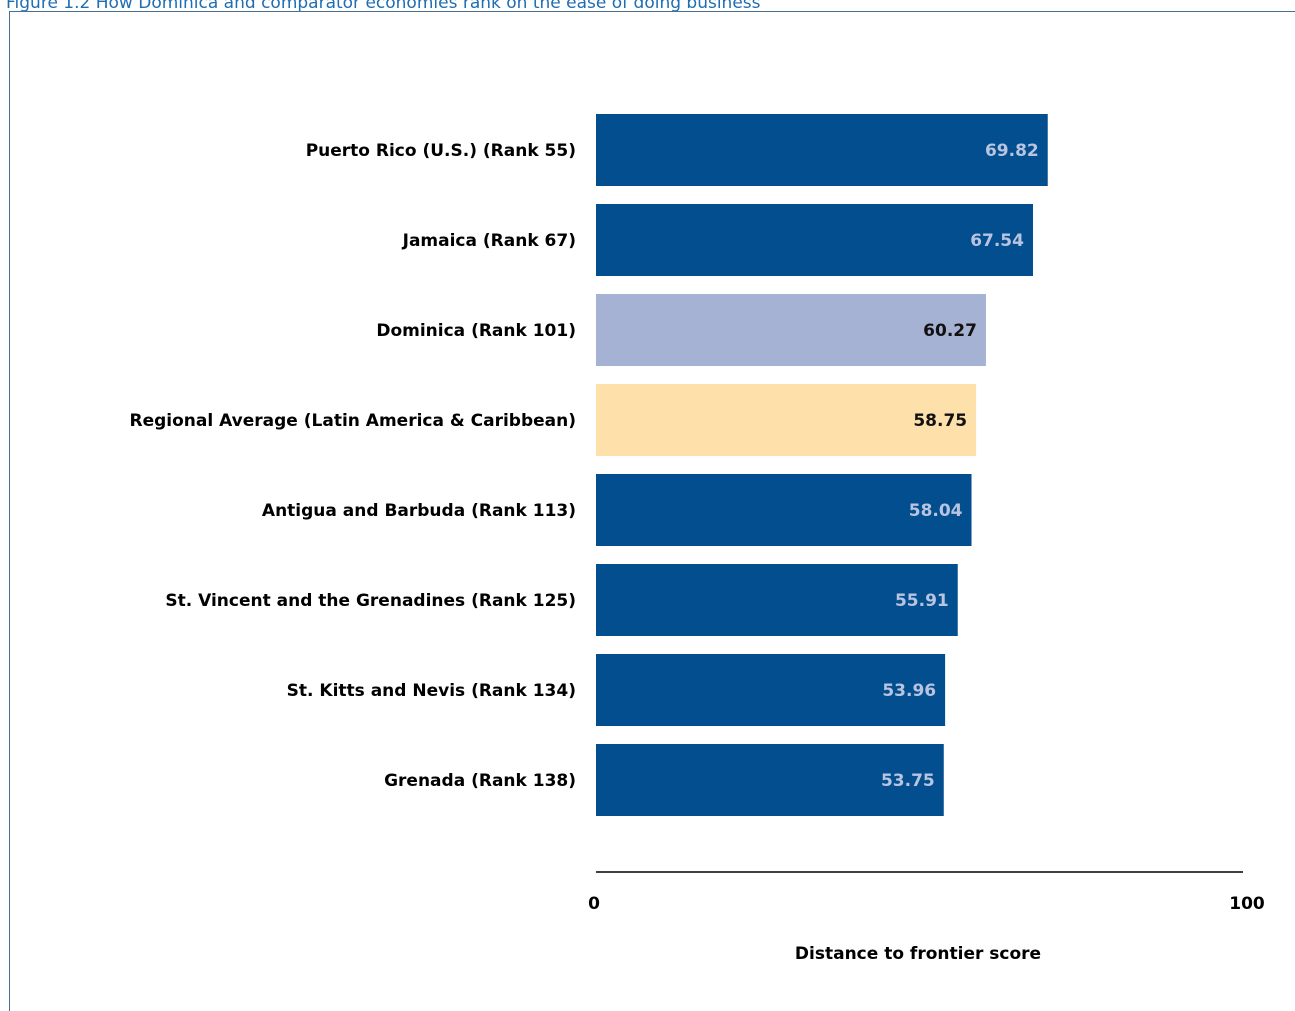 The height and width of the screenshot is (1011, 1295). What do you see at coordinates (922, 601) in the screenshot?
I see `value-label: 55.91` at bounding box center [922, 601].